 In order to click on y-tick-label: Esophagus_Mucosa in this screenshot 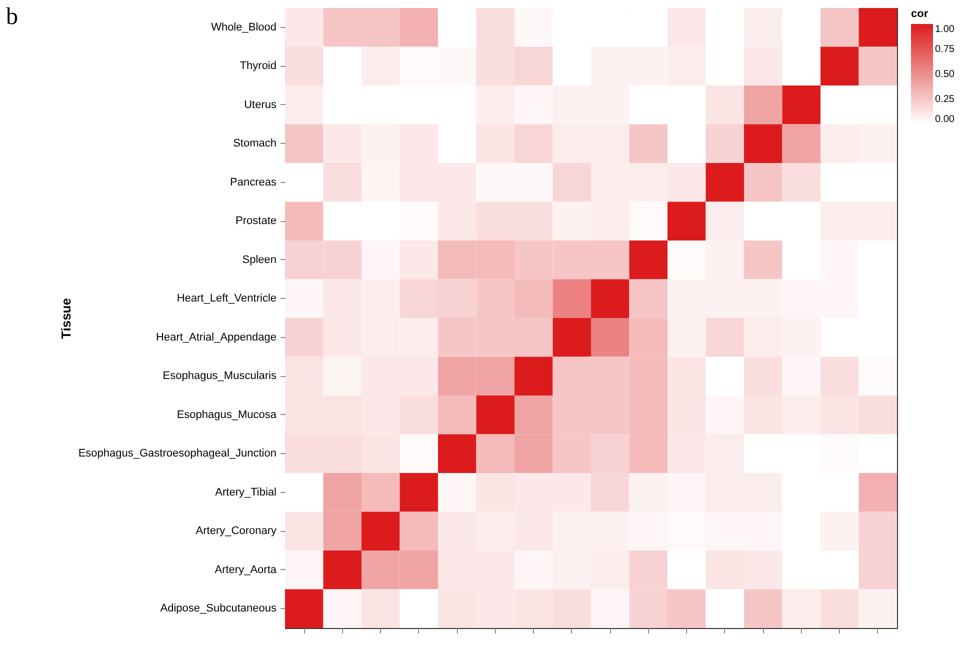, I will do `click(227, 414)`.